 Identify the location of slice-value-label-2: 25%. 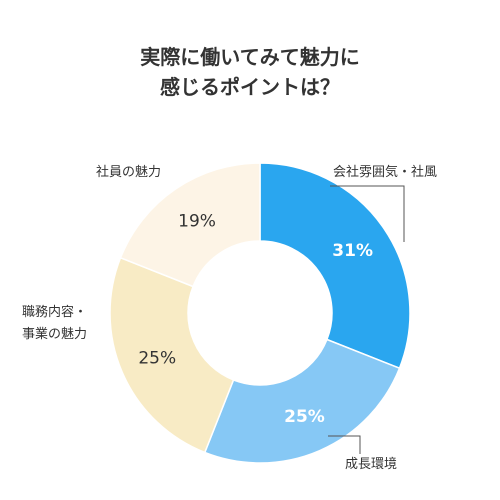
(304, 417).